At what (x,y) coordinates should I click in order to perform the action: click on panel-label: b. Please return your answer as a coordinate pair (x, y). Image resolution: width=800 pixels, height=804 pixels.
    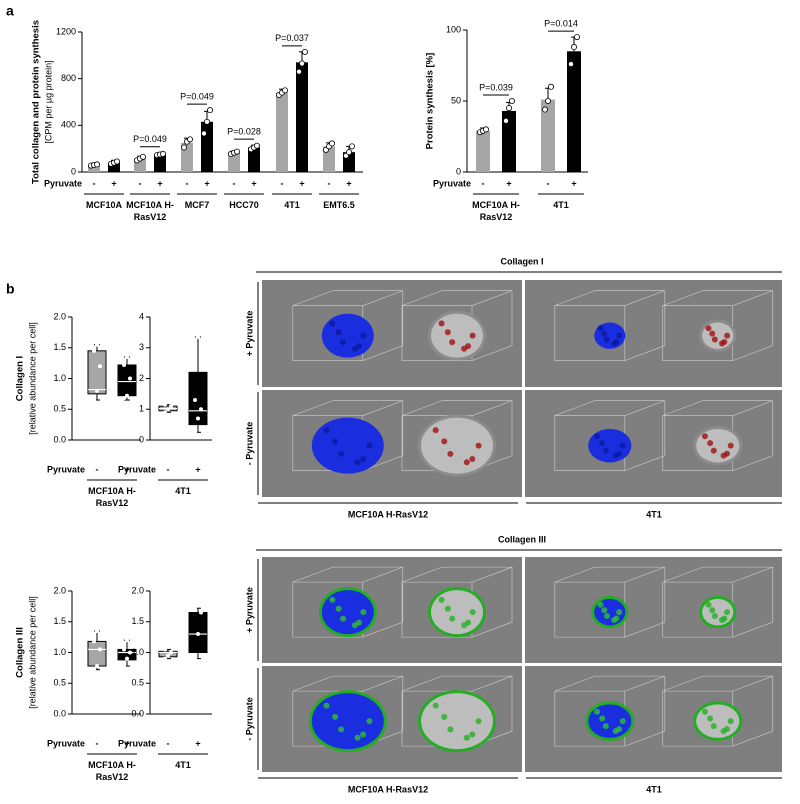
    Looking at the image, I should click on (10, 289).